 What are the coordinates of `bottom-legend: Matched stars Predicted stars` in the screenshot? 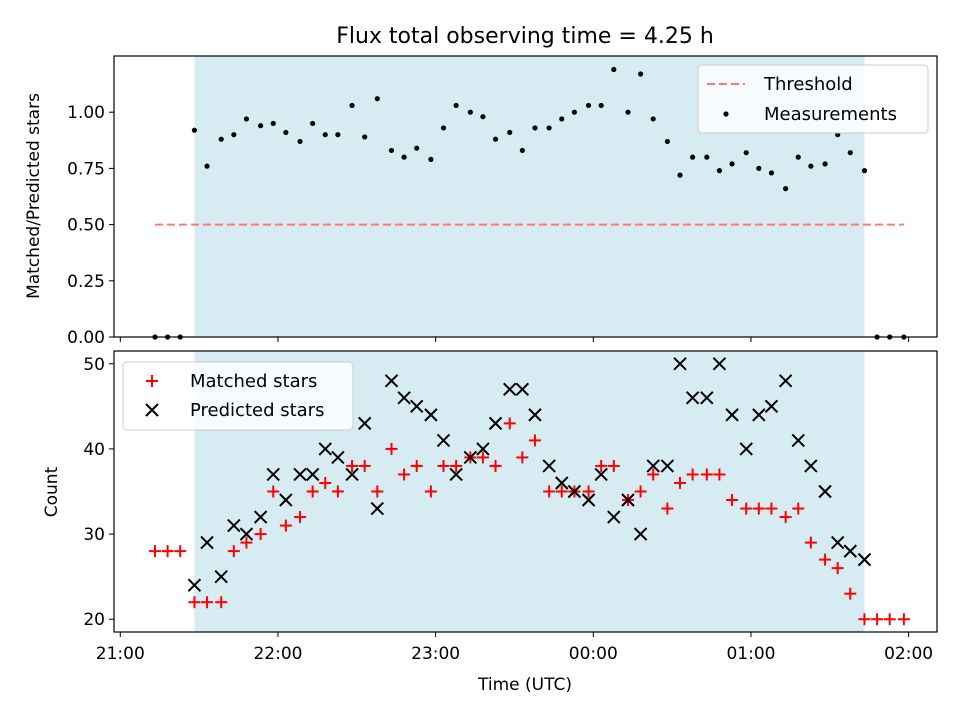 It's located at (238, 396).